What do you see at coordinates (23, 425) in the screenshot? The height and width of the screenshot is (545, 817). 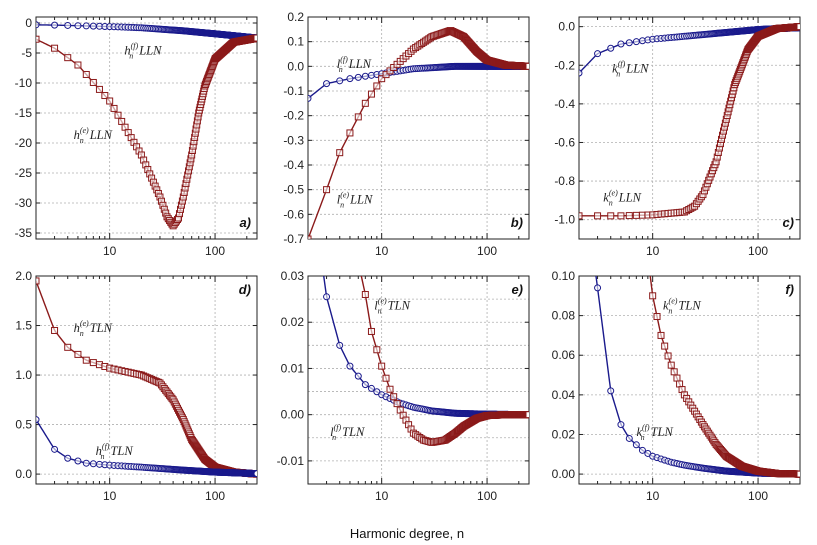 I see `y-tick-label: 0.5` at bounding box center [23, 425].